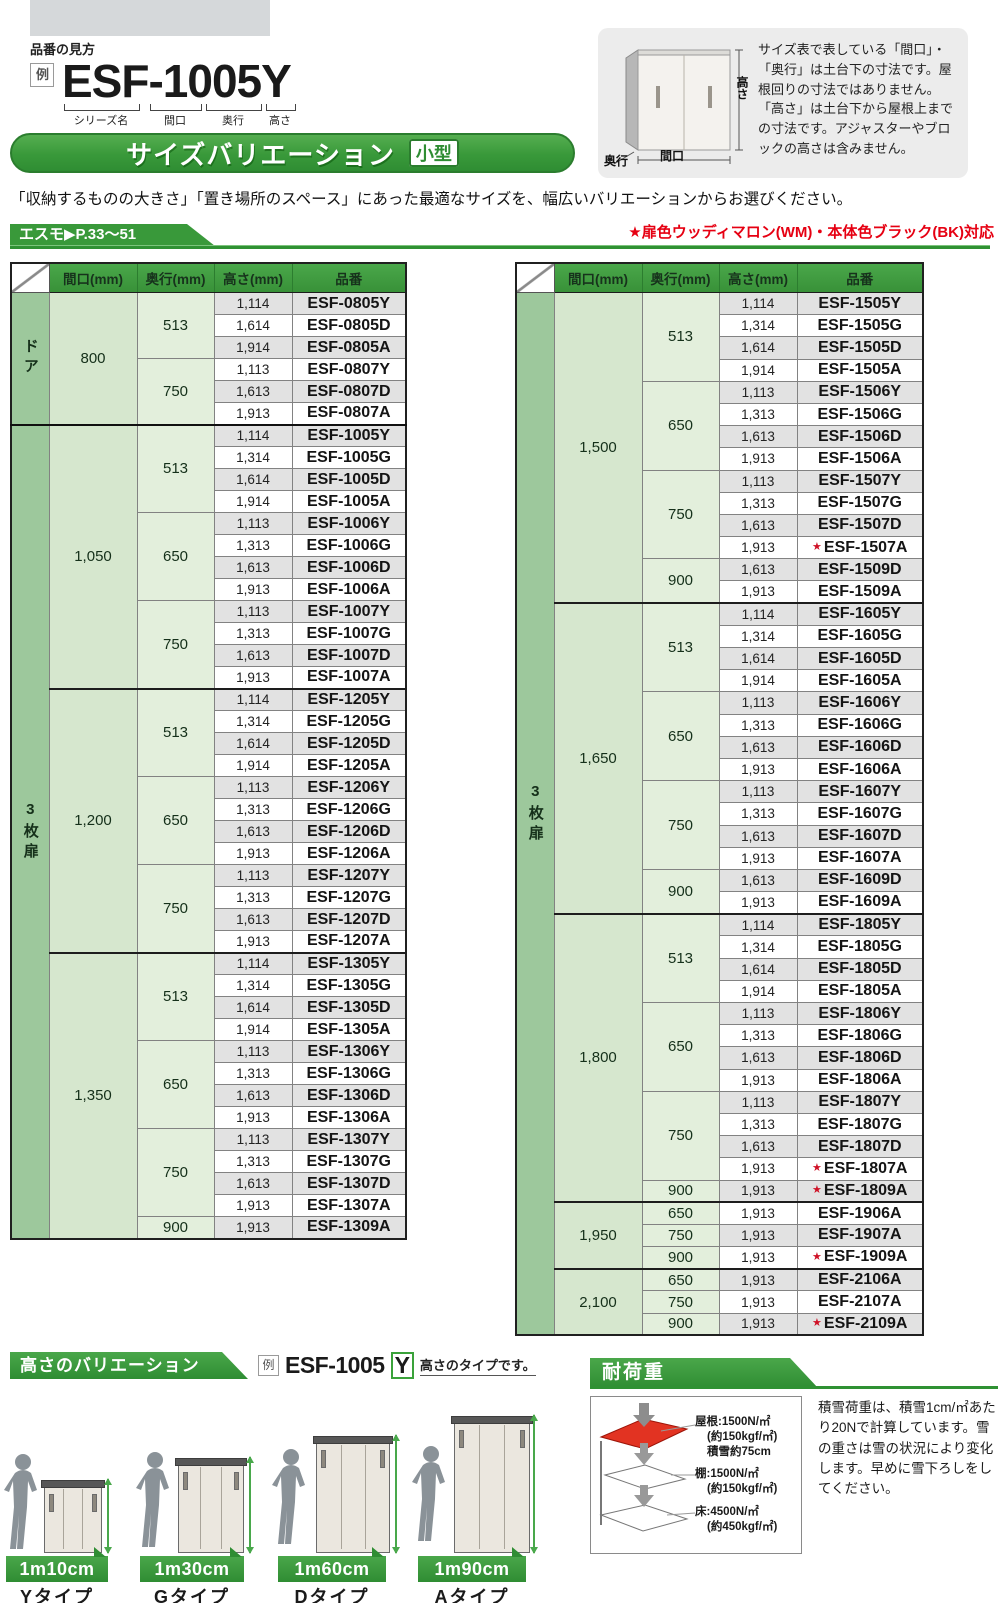 This screenshot has width=1000, height=1603. I want to click on model-number-cell: ESF-1807G, so click(860, 1124).